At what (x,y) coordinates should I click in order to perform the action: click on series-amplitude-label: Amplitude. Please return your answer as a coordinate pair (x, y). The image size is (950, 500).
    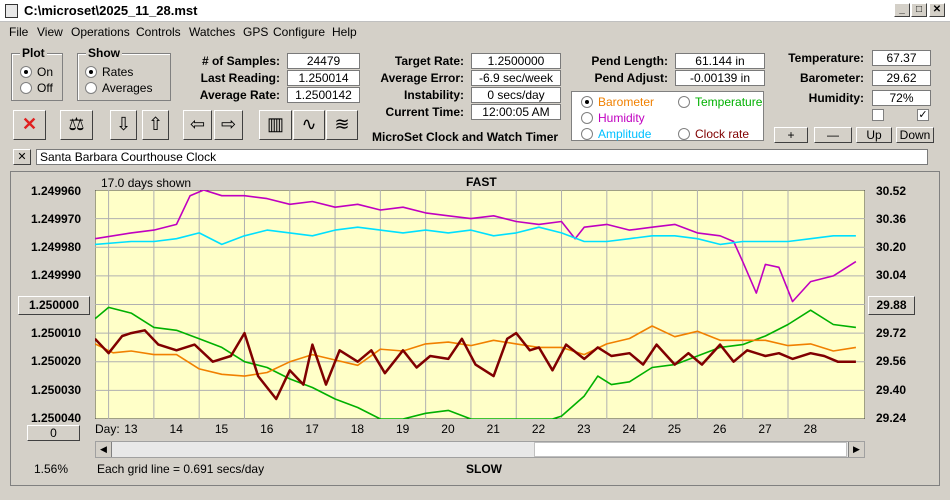
    Looking at the image, I should click on (625, 134).